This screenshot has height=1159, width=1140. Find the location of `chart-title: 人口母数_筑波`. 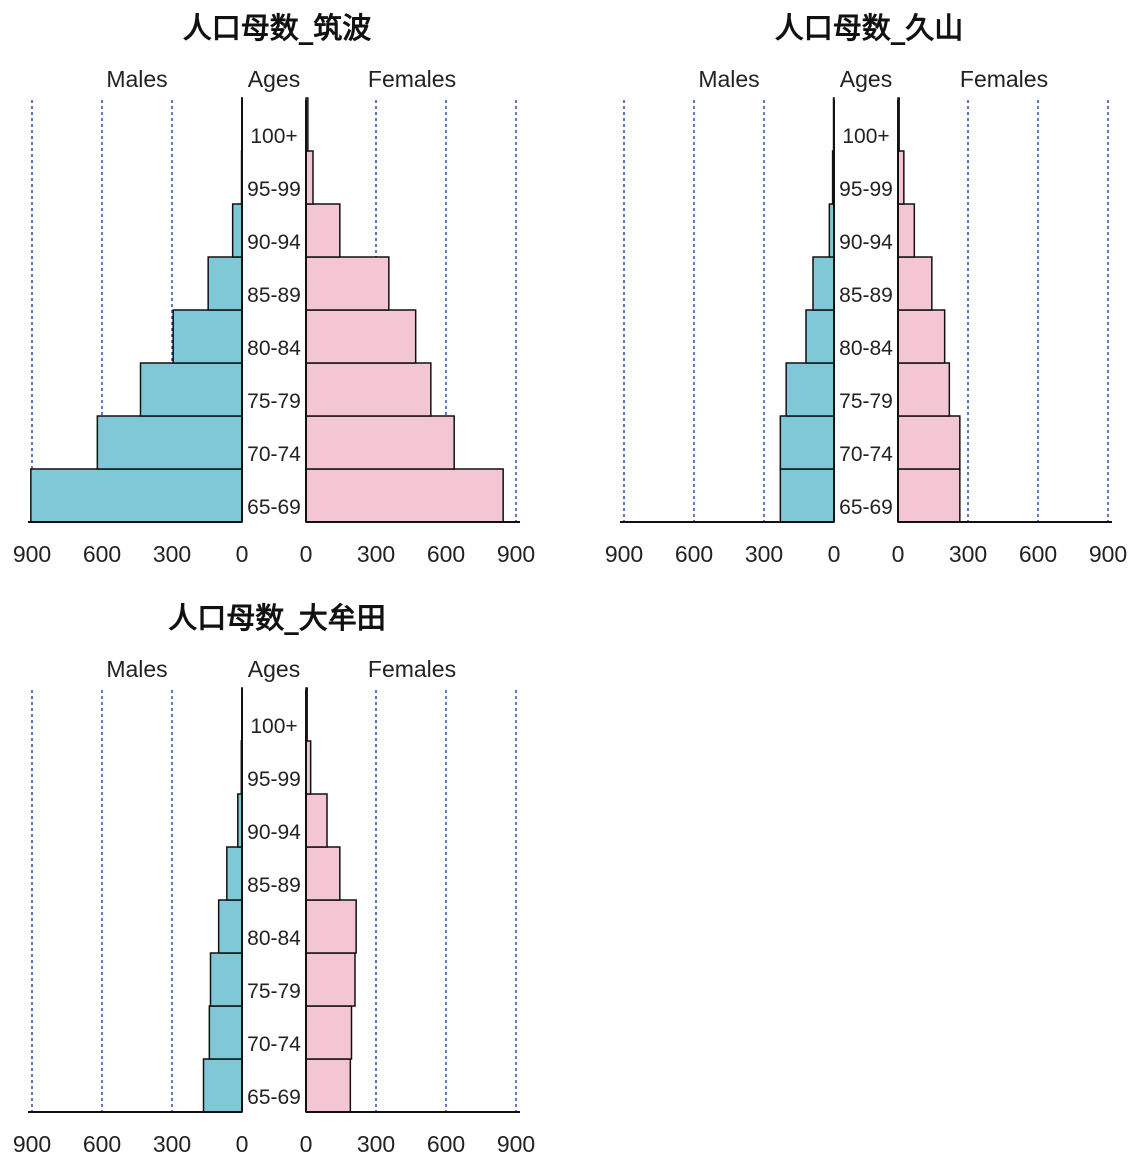

chart-title: 人口母数_筑波 is located at coordinates (278, 28).